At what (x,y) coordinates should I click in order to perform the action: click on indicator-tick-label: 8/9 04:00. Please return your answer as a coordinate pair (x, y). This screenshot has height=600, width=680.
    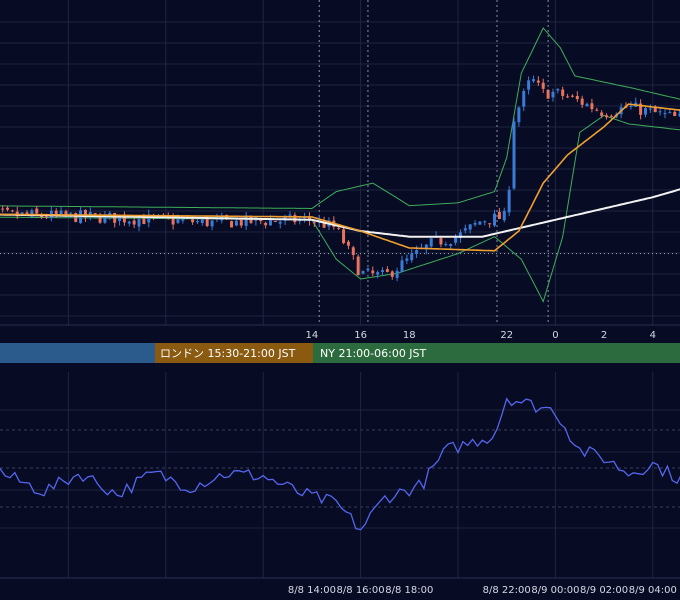
    Looking at the image, I should click on (653, 590).